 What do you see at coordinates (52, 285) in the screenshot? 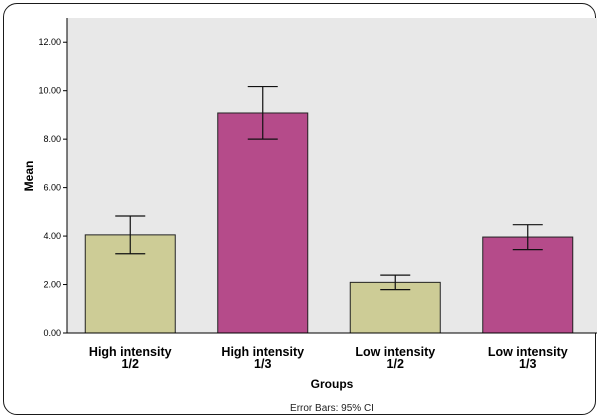
I see `y-tick-label: 2.00` at bounding box center [52, 285].